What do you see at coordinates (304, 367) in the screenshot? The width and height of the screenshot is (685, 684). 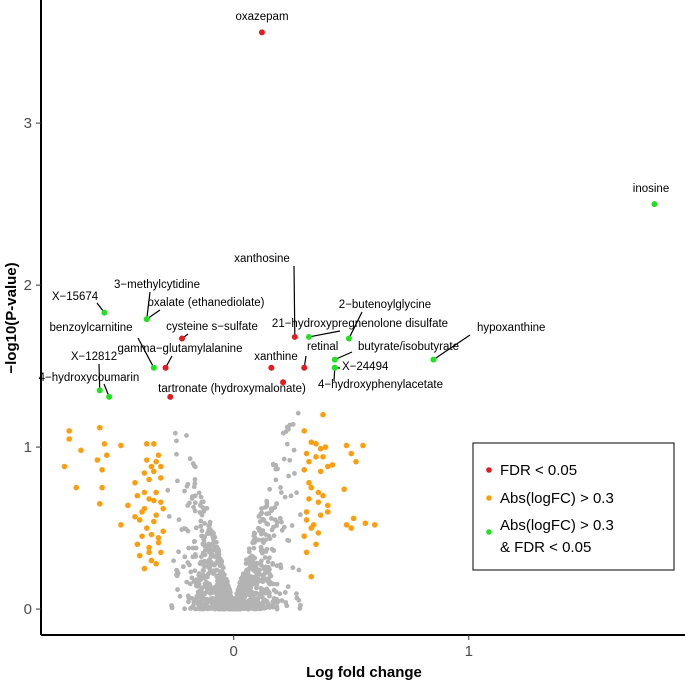 I see `data-point-retinal` at bounding box center [304, 367].